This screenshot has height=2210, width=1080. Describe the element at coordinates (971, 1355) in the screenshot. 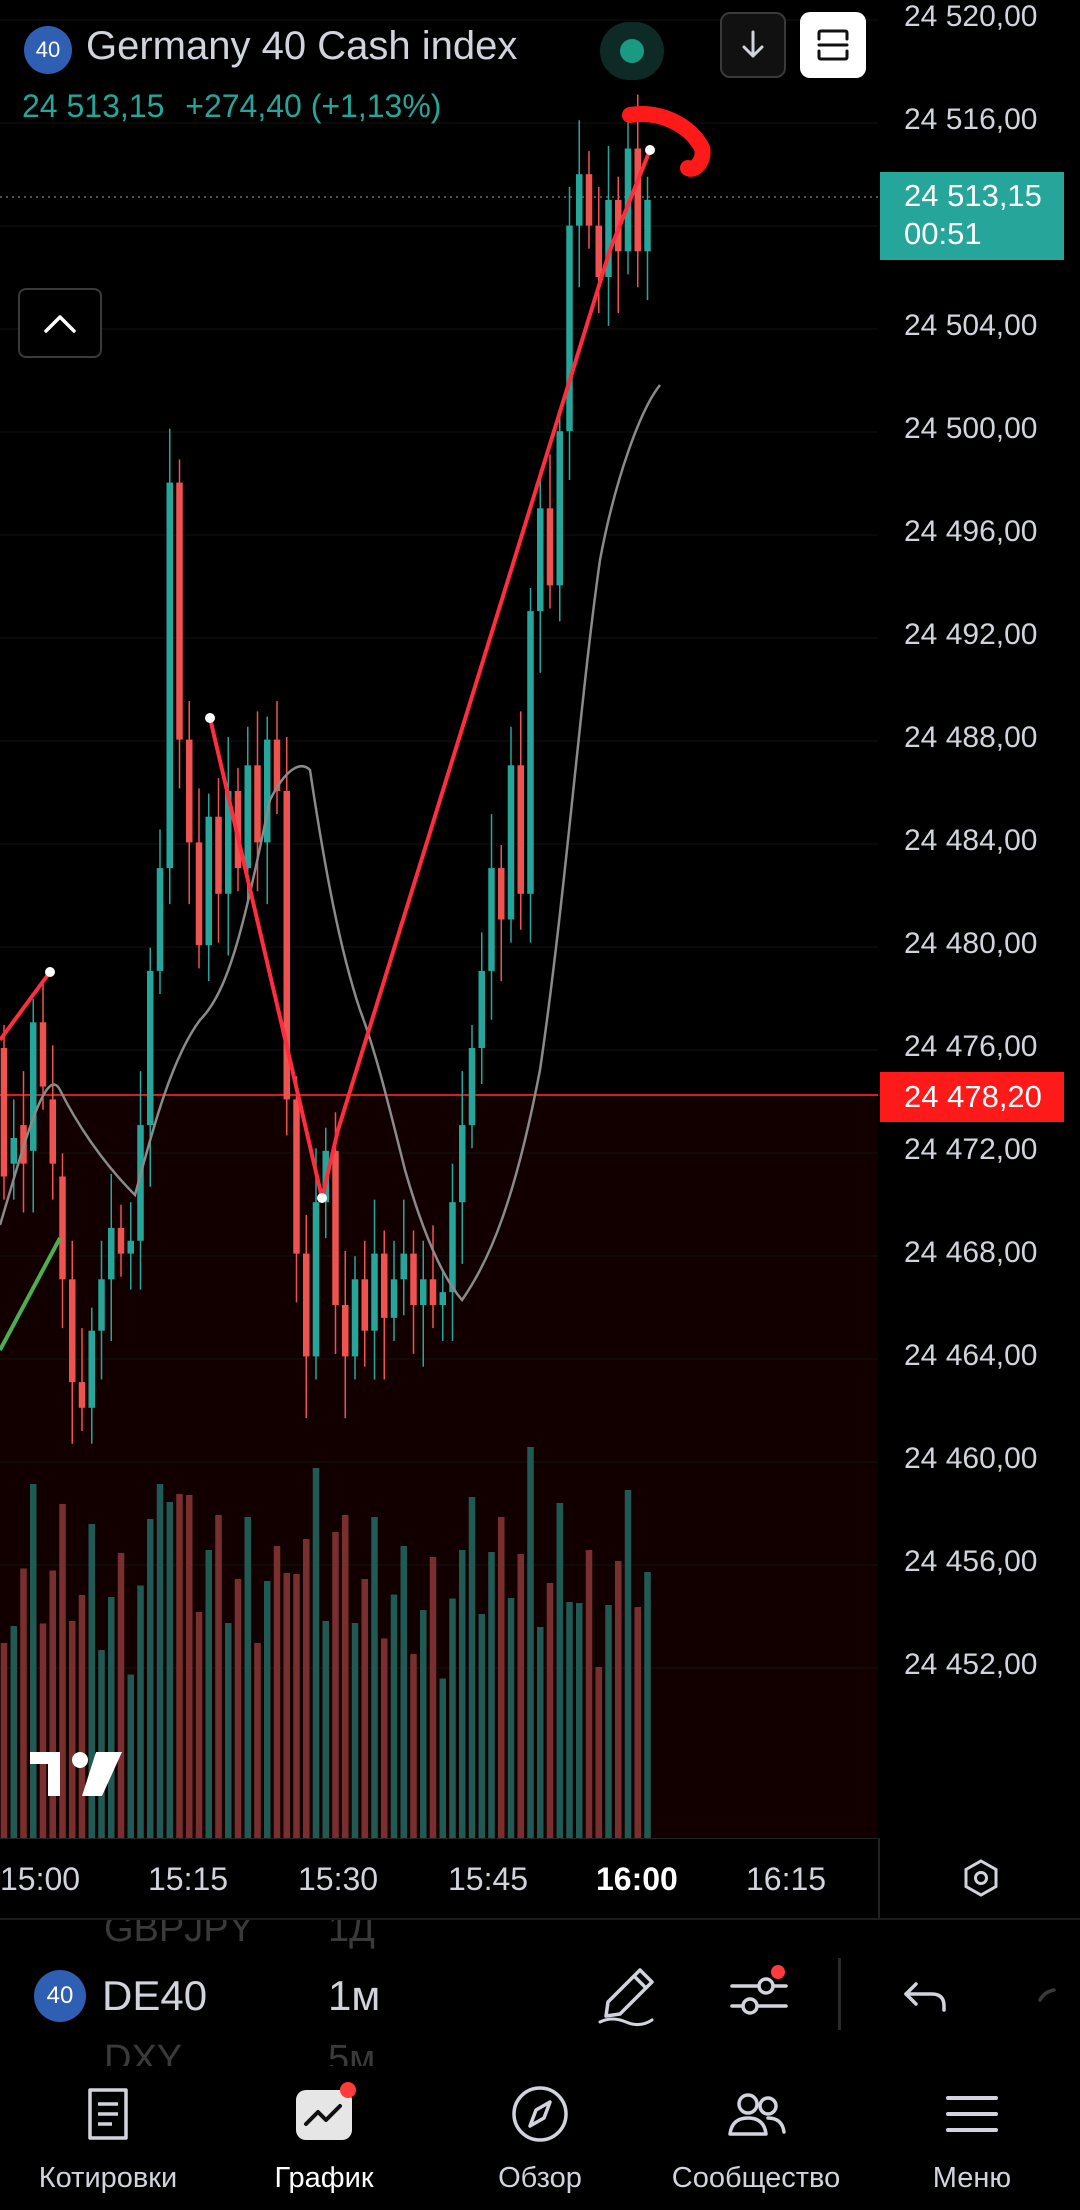

I see `price-tick-label: 24 464,00` at that location.